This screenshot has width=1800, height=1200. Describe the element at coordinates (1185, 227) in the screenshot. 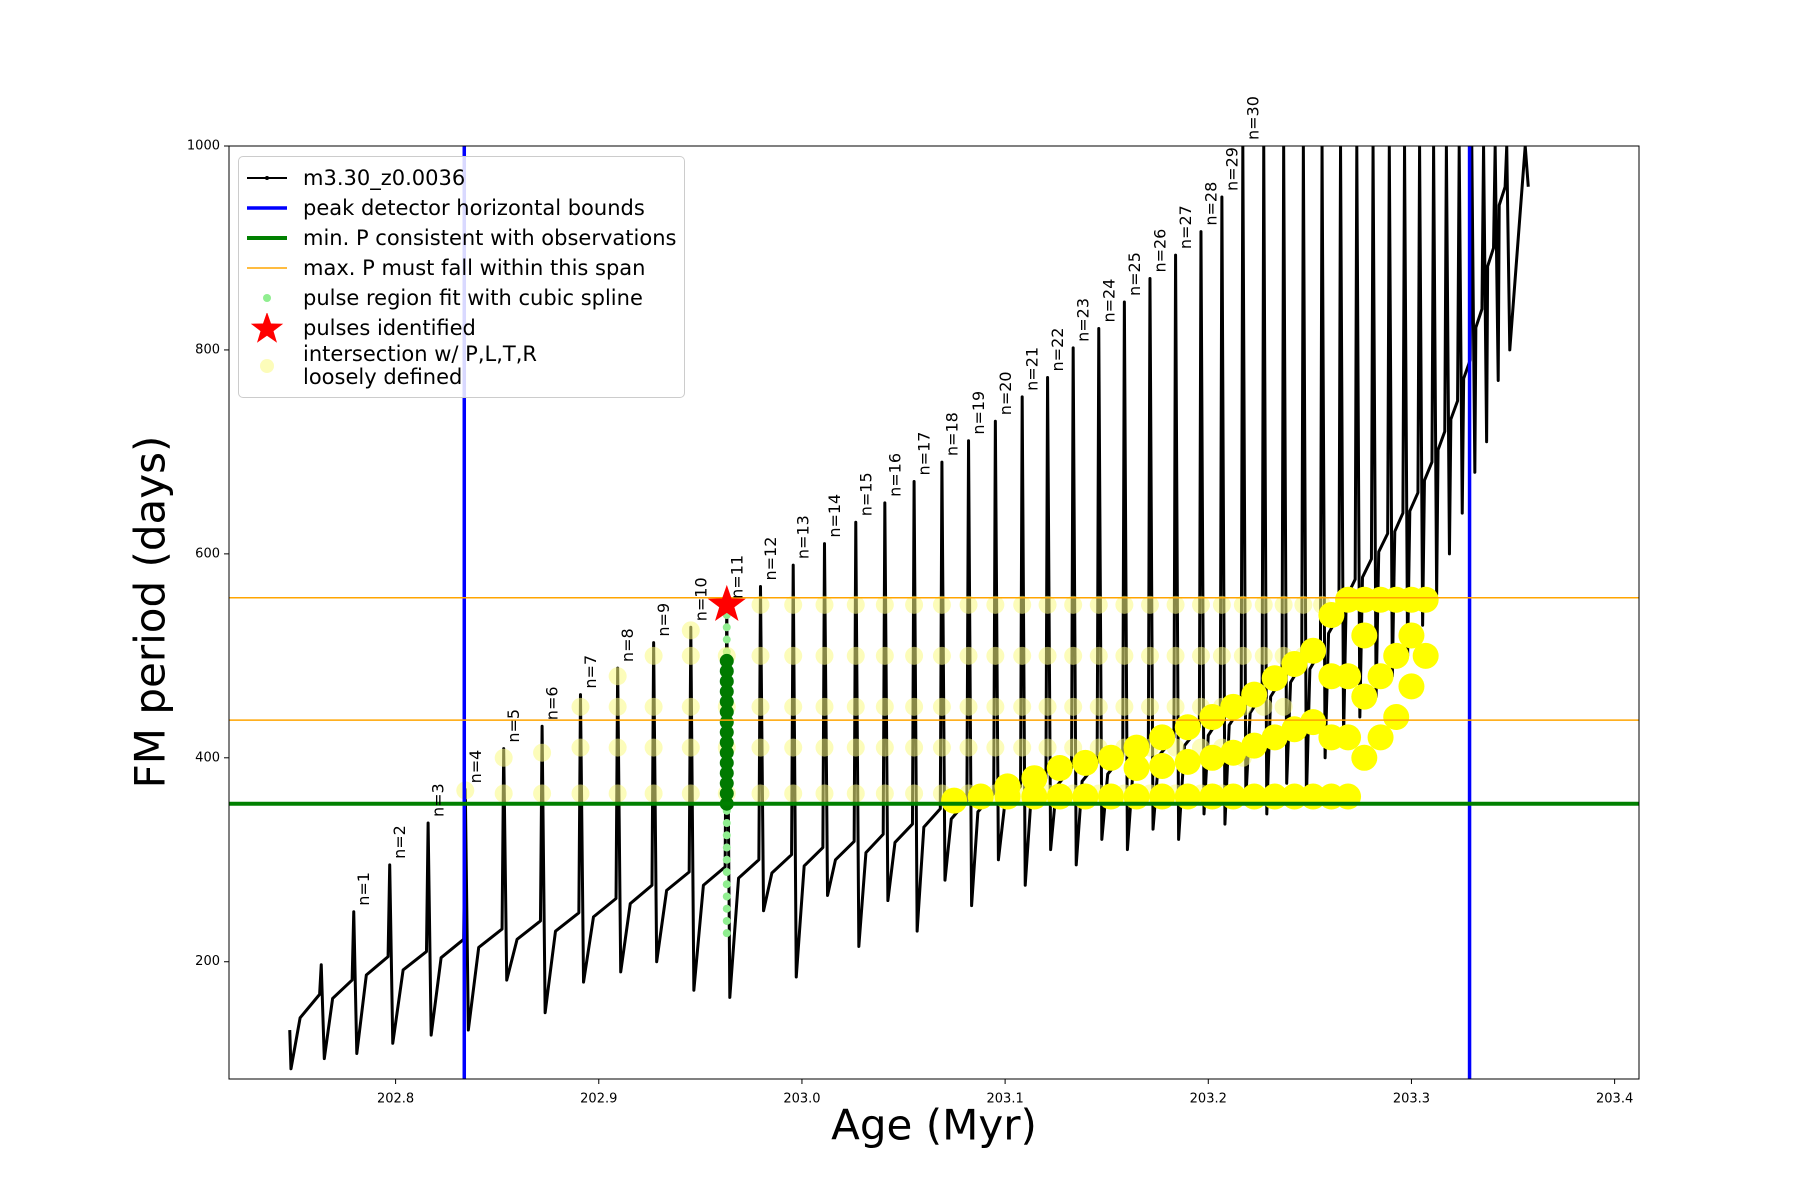

I see `pulse-label: n=27` at that location.